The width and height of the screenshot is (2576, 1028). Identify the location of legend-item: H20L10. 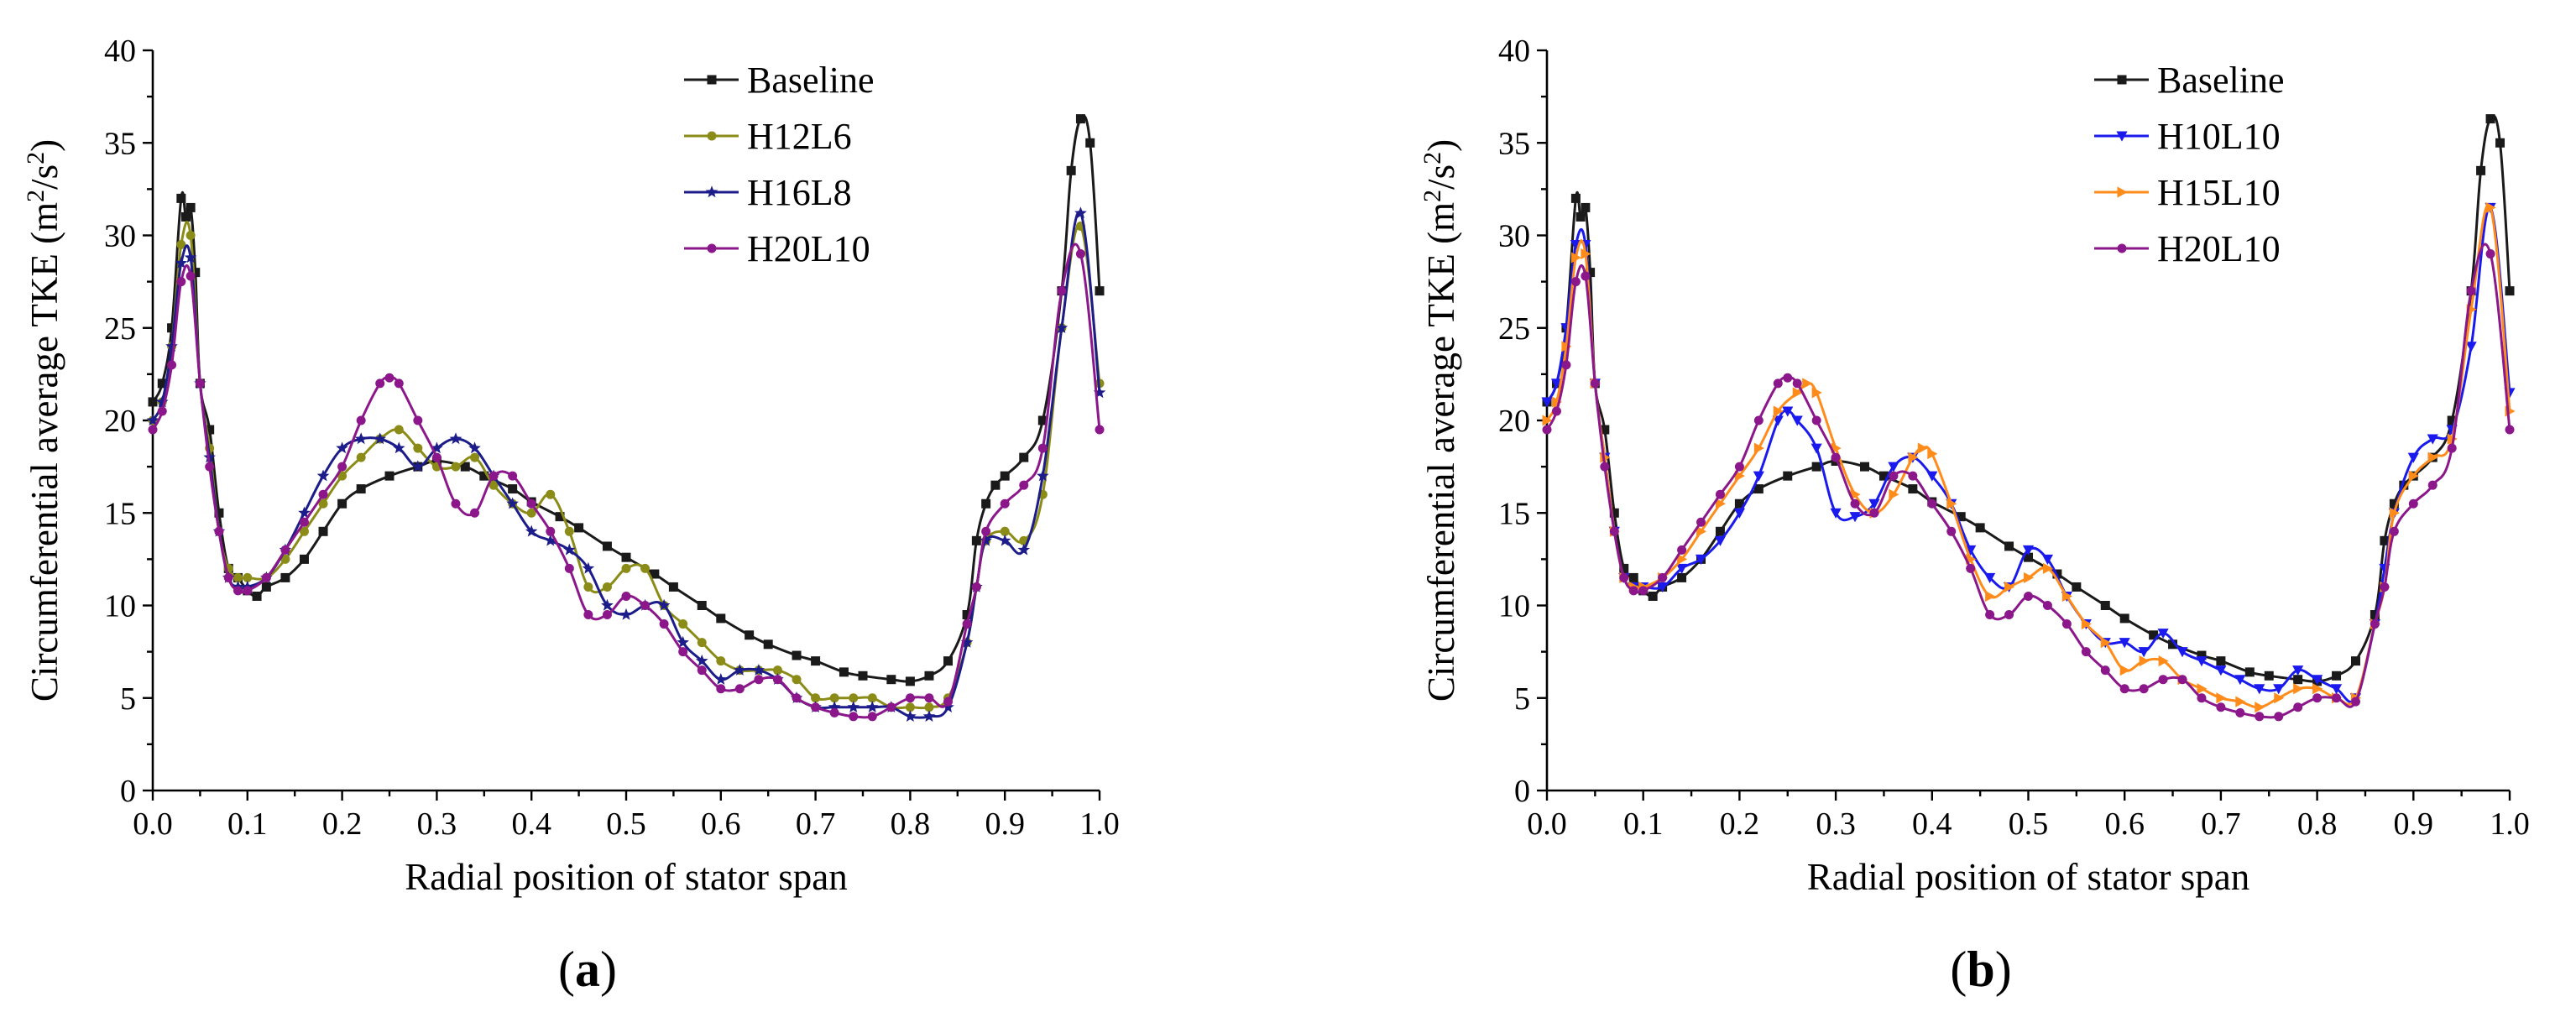
(777, 248).